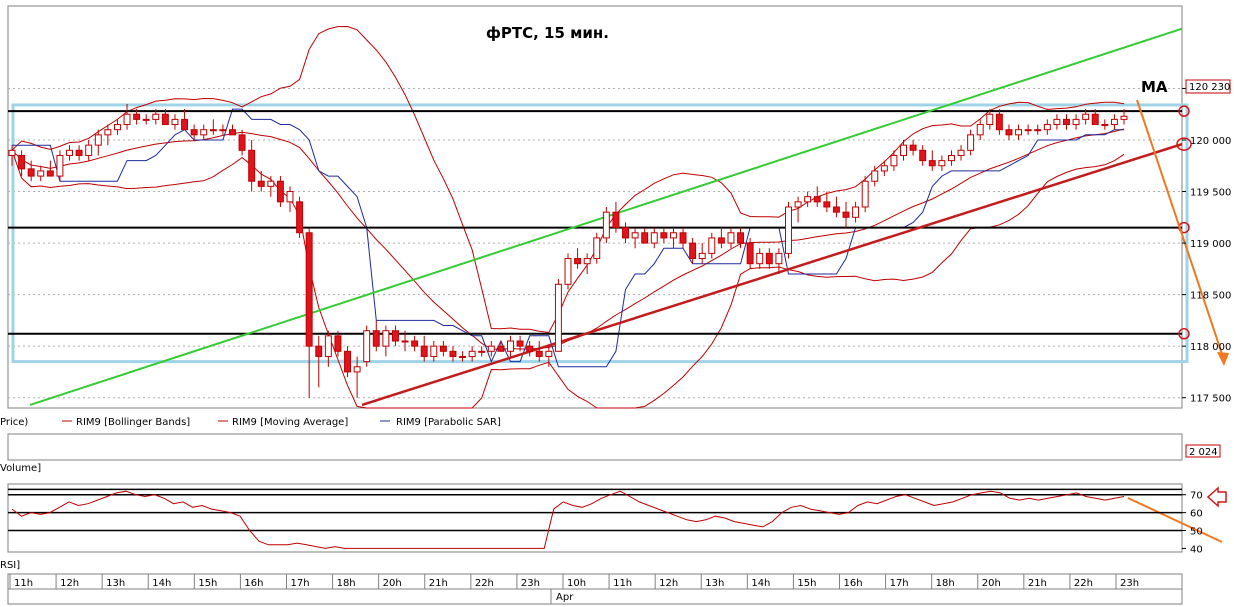 This screenshot has width=1234, height=607. I want to click on price-tick-label: 117 500, so click(1210, 399).